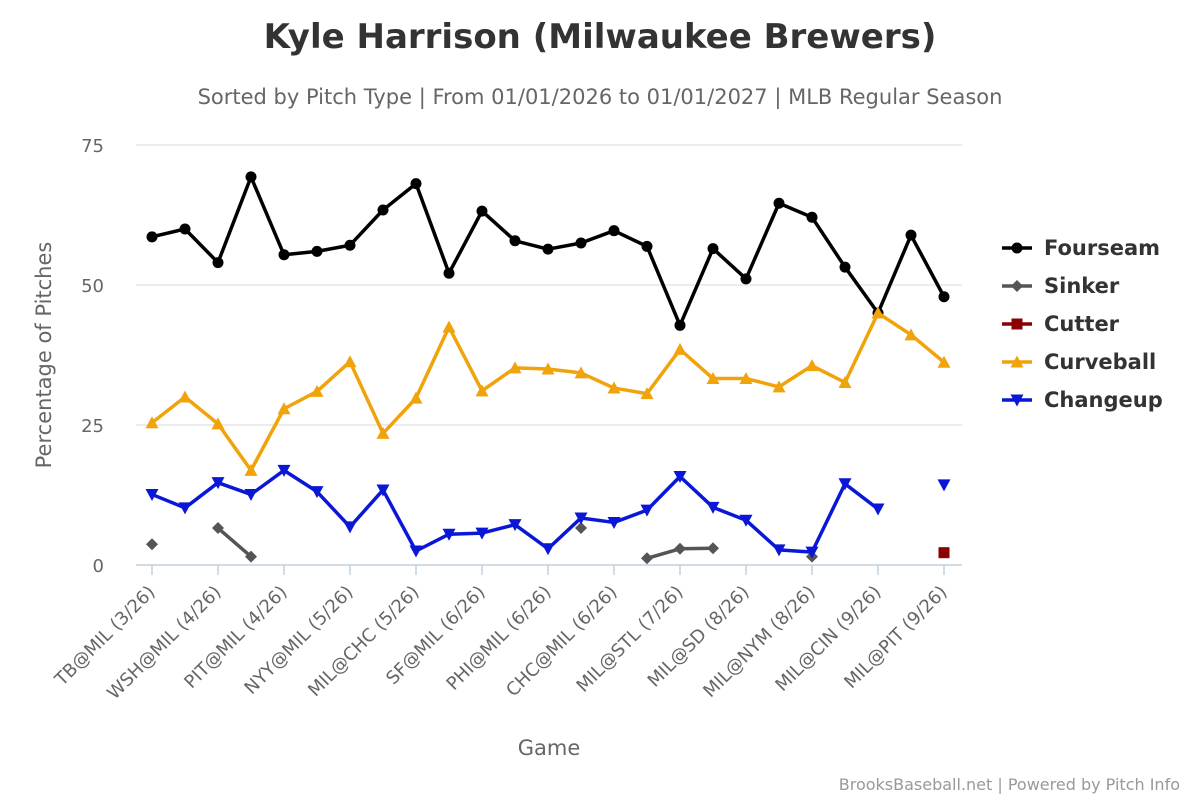  What do you see at coordinates (1100, 362) in the screenshot?
I see `legend-label-curveball: Curveball` at bounding box center [1100, 362].